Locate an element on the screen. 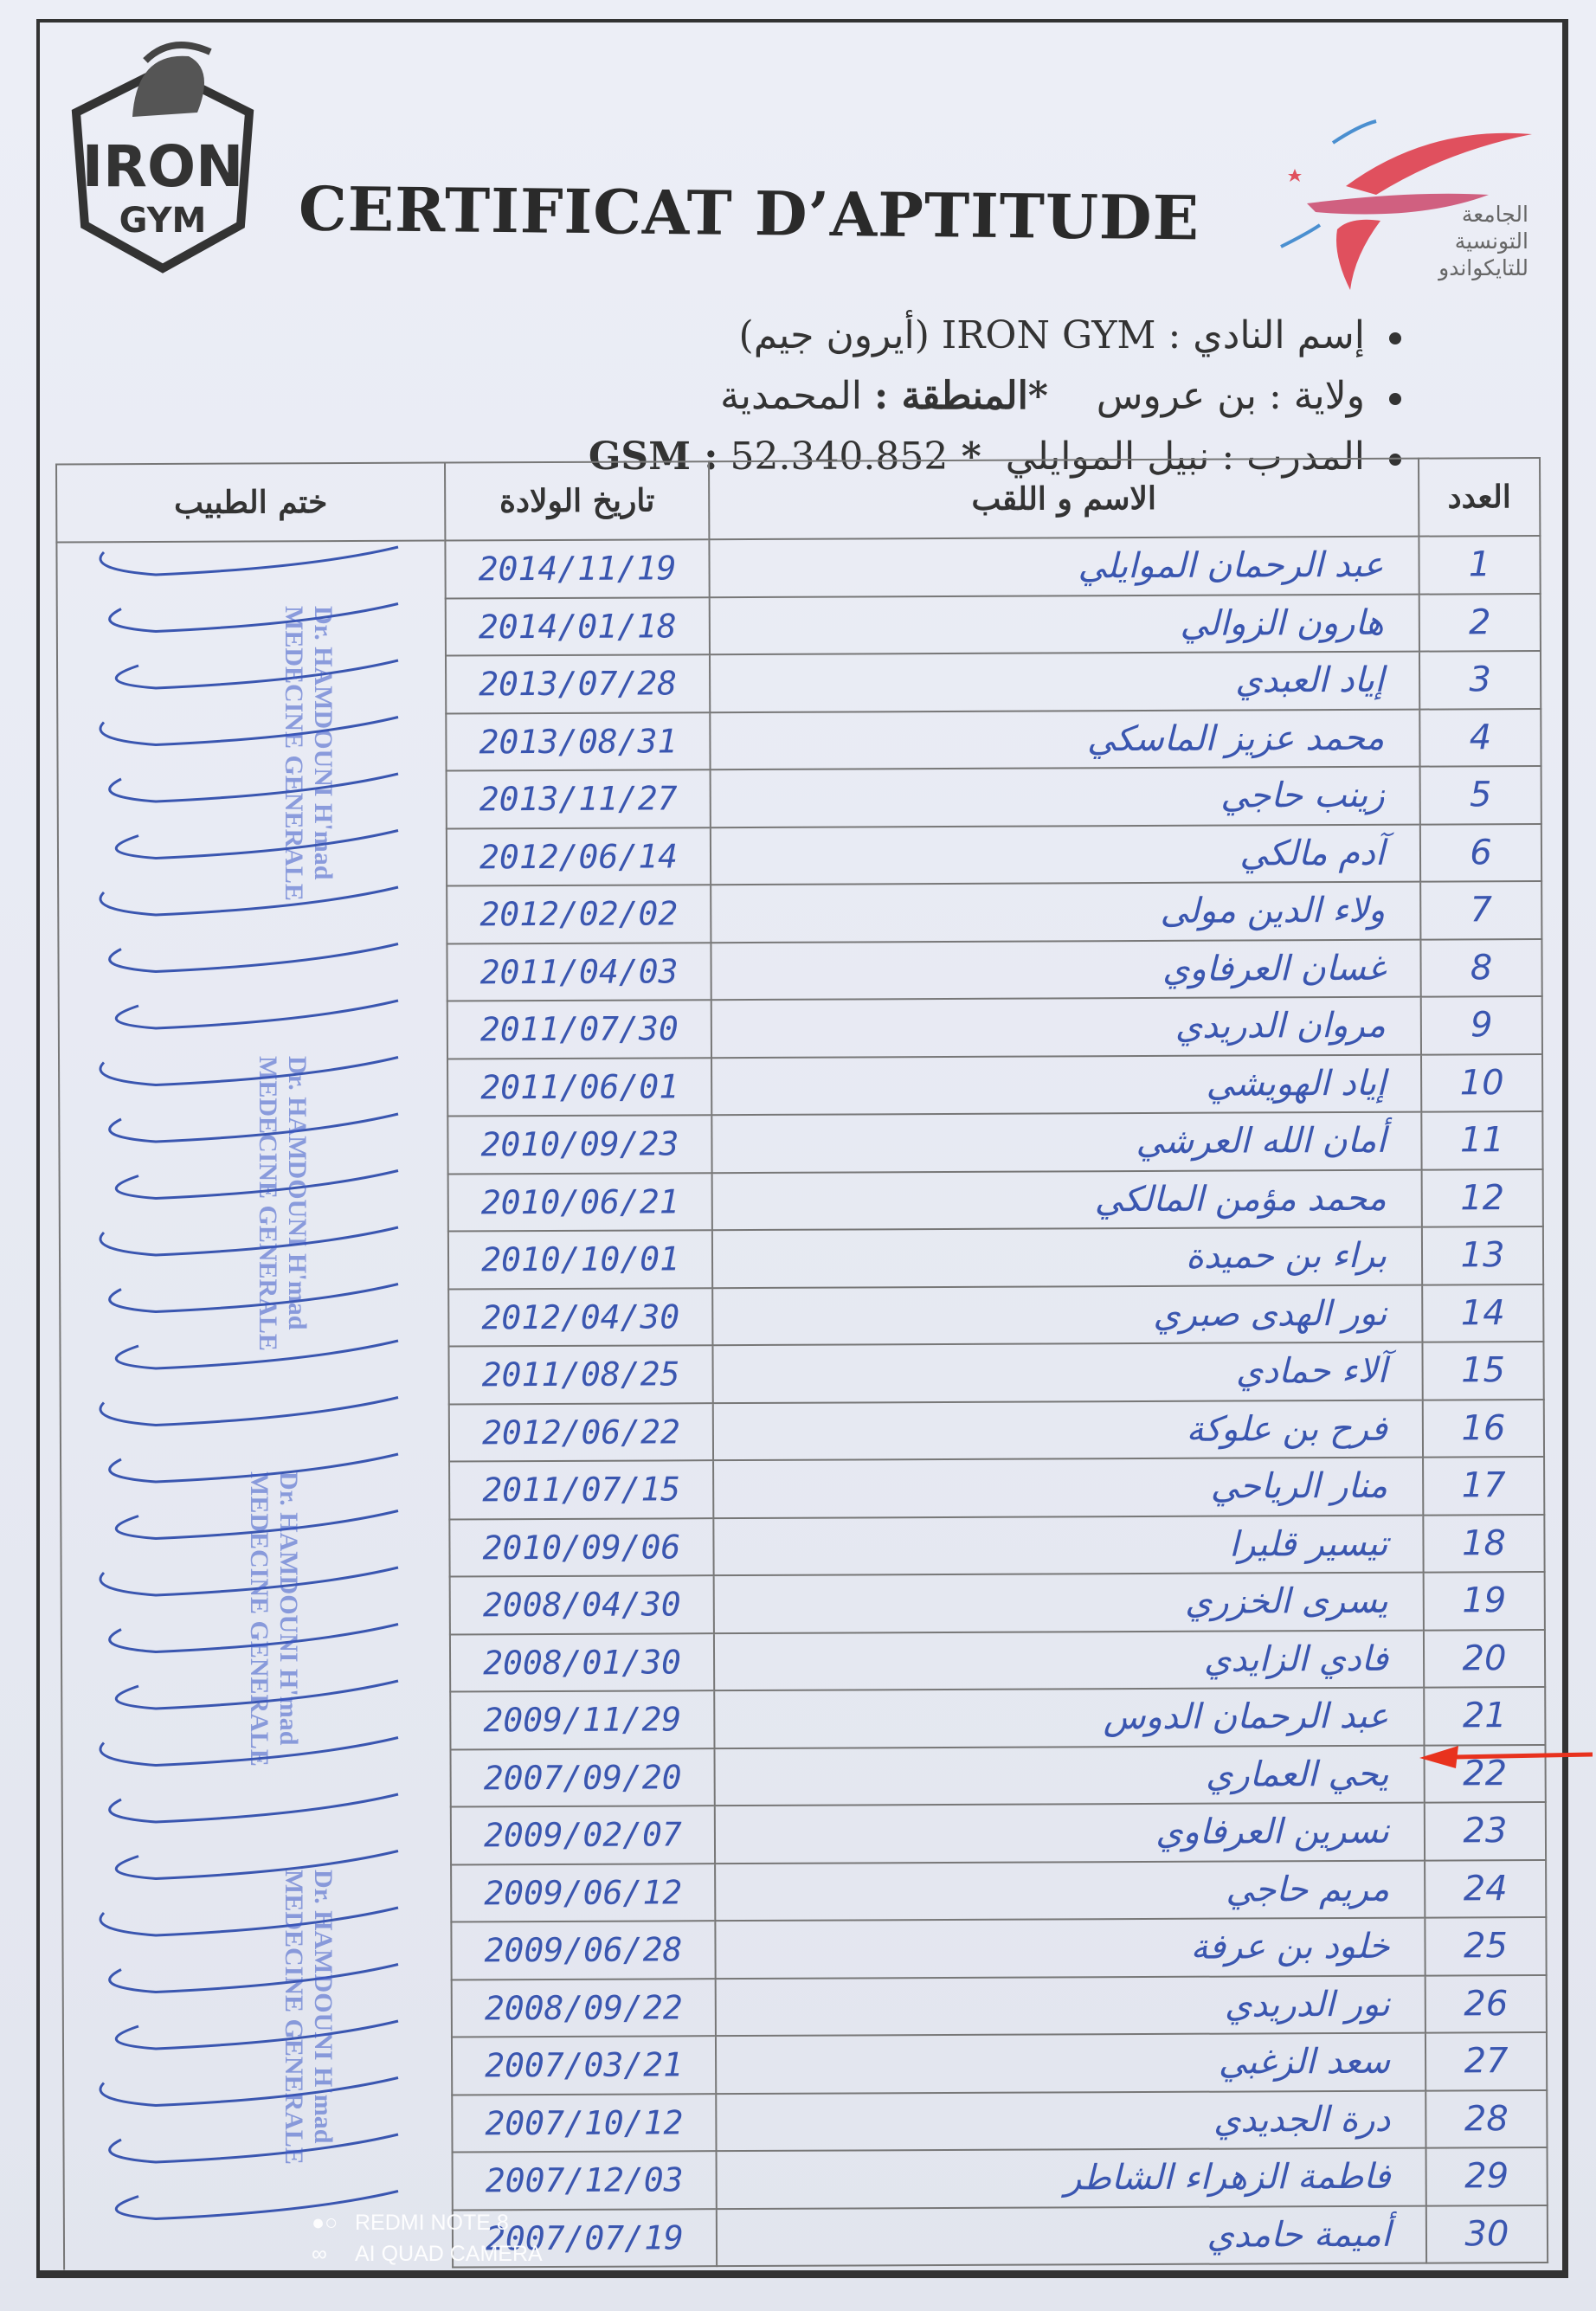  table-row: 12 محمد مؤمن المالكي 2010/06/21 is located at coordinates (801, 1200).